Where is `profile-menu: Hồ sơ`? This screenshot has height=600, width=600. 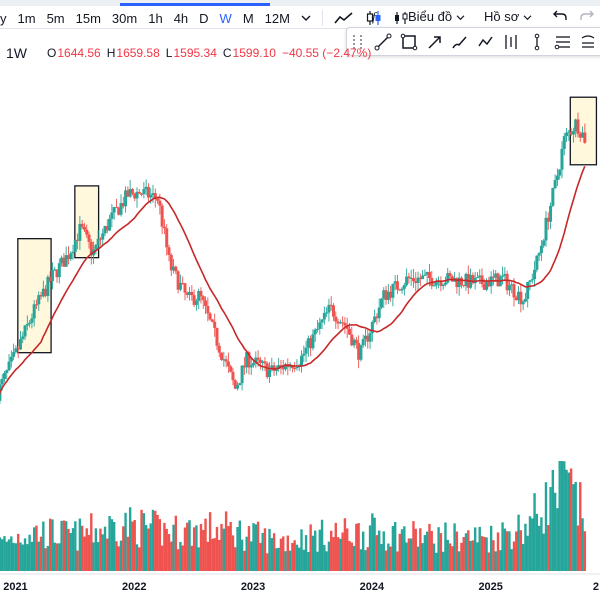
profile-menu: Hồ sơ is located at coordinates (508, 16).